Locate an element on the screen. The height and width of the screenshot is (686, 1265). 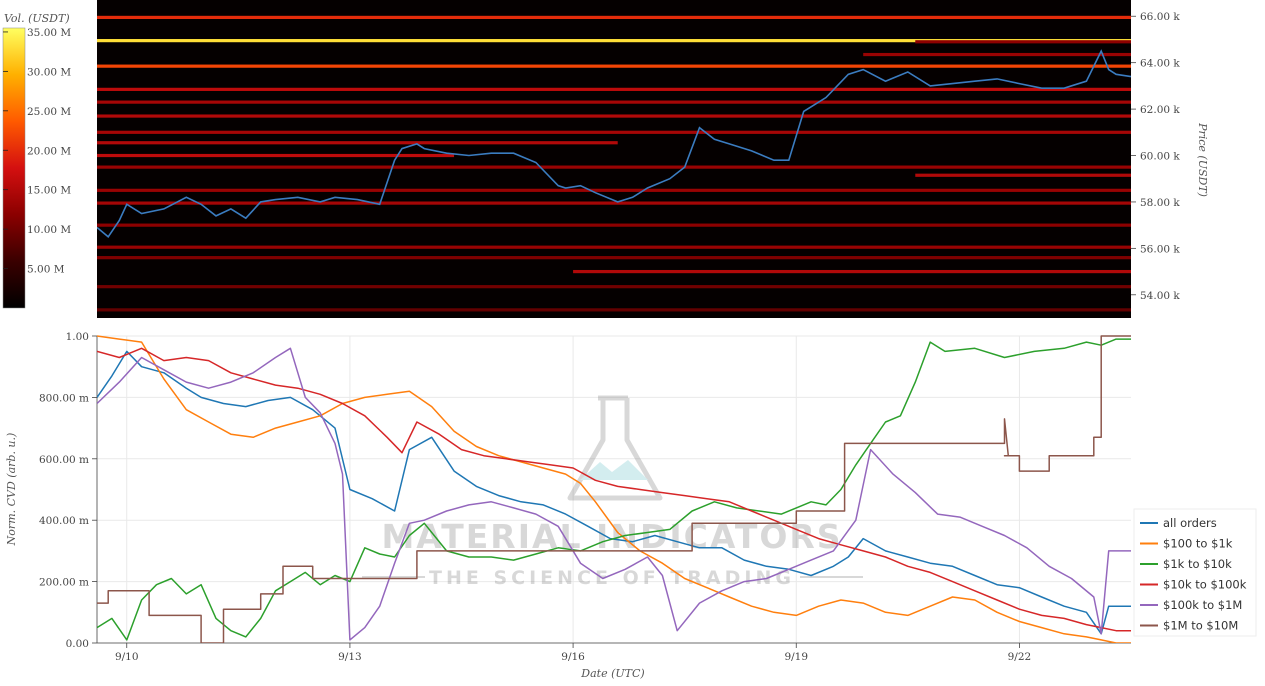
colorbar-gradient is located at coordinates (14, 168).